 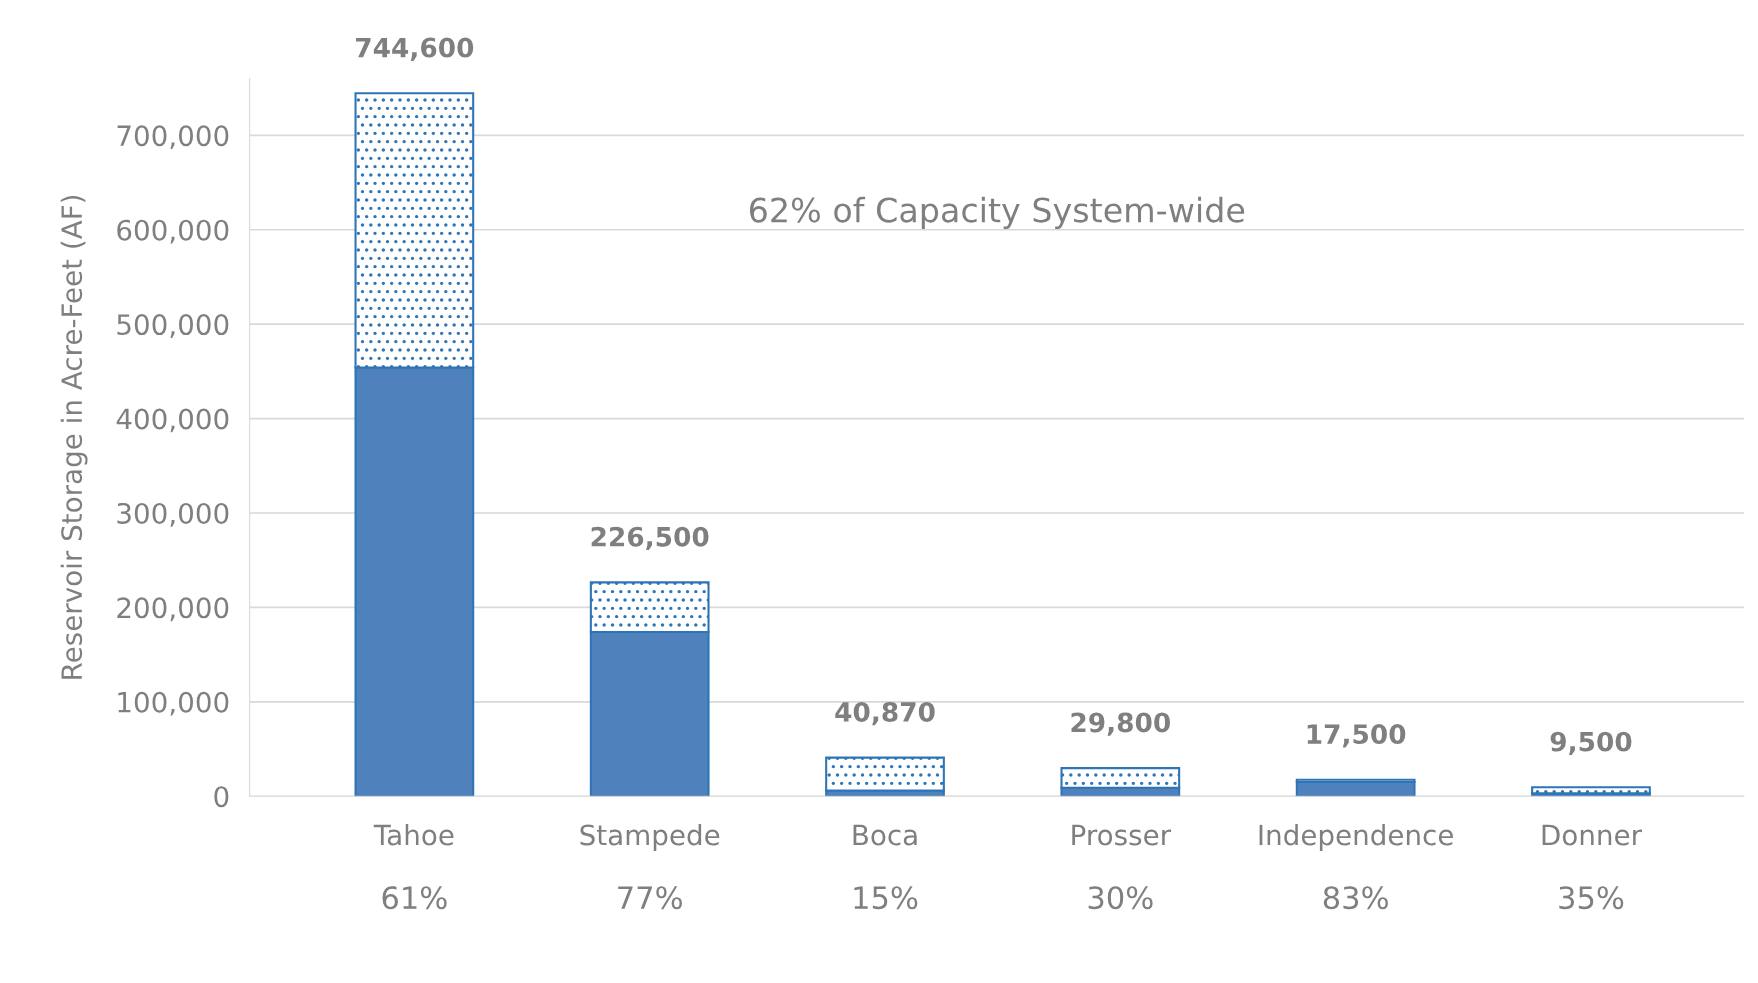 I want to click on total-label: 9,500, so click(x=1591, y=743).